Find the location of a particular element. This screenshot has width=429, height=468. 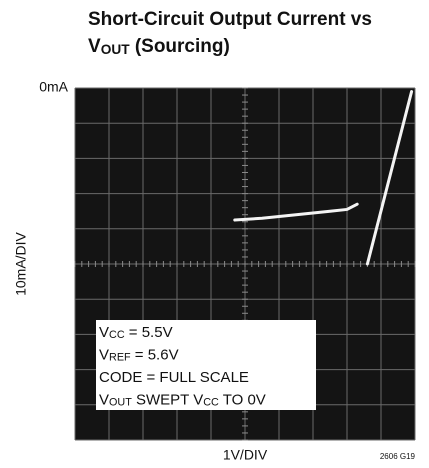

text-run: CODE = FULL SCALE is located at coordinates (174, 377).